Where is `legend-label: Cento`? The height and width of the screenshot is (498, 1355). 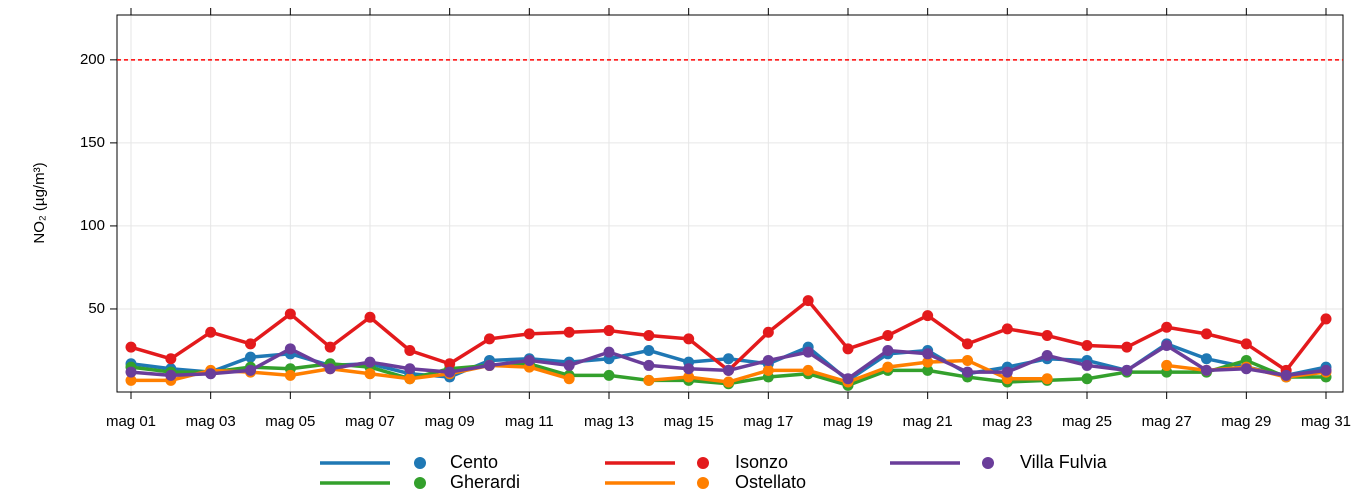 legend-label: Cento is located at coordinates (474, 462).